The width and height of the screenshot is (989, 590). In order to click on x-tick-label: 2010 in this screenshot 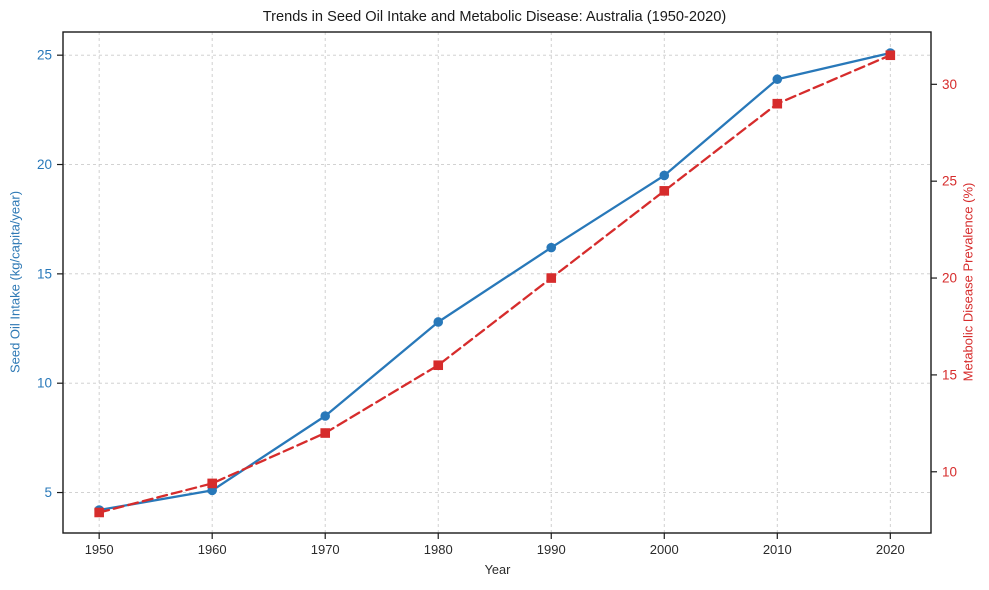, I will do `click(777, 549)`.